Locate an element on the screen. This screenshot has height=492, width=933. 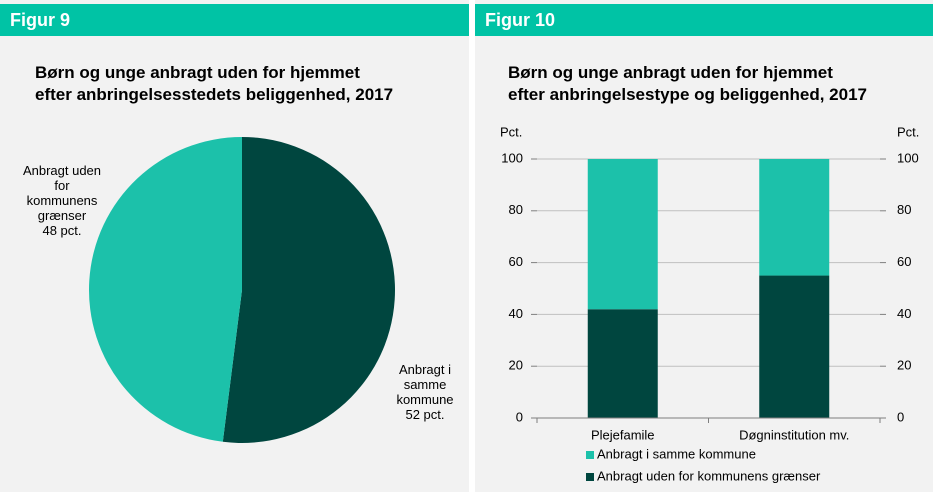
y-tick-label: 60 is located at coordinates (516, 261).